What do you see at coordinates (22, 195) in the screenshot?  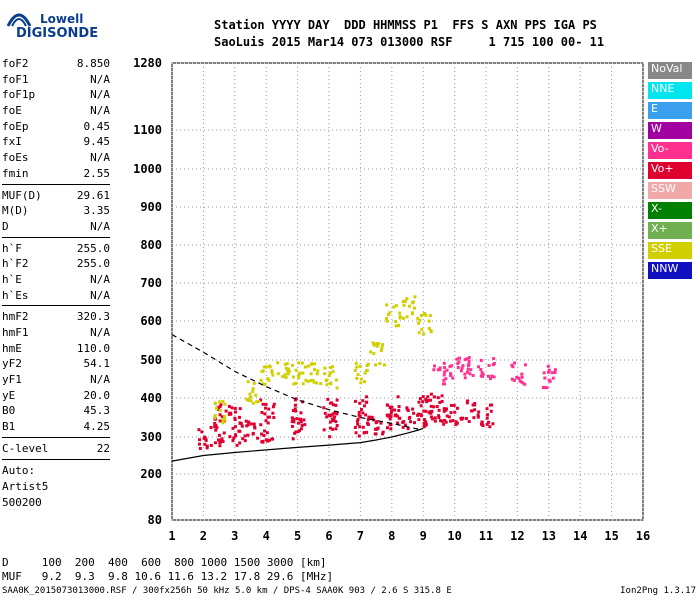 I see `param-label: MUF(D)` at bounding box center [22, 195].